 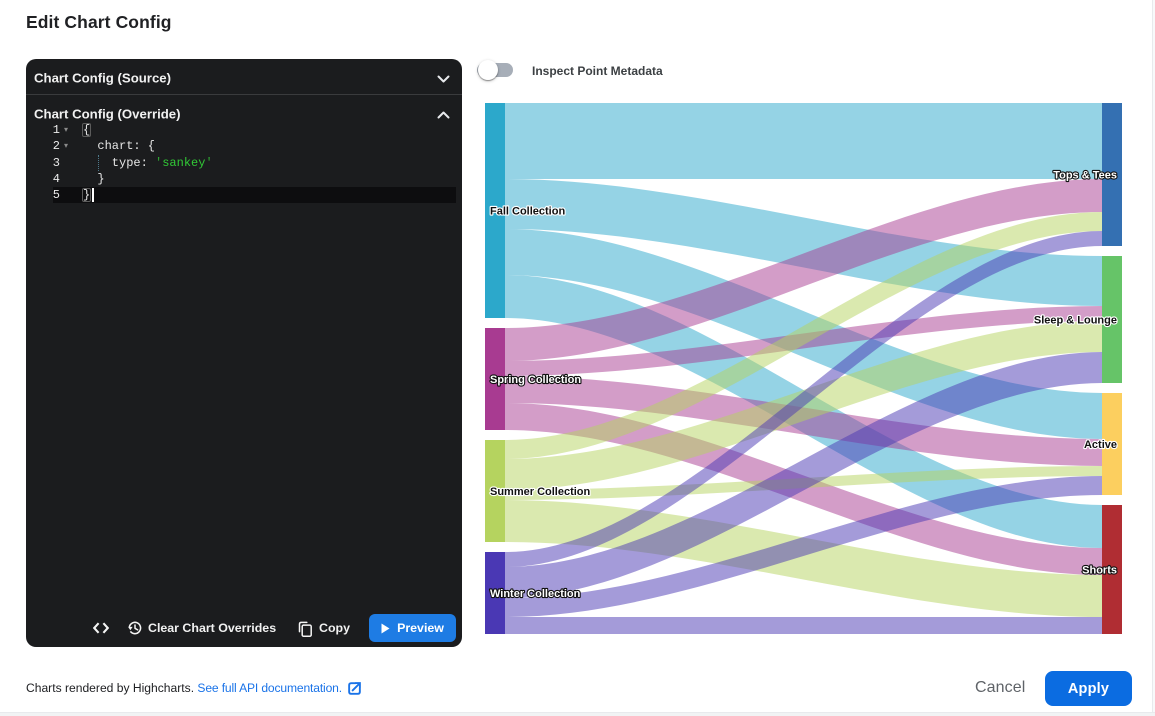 What do you see at coordinates (1099, 571) in the screenshot?
I see `svg-text: Shorts` at bounding box center [1099, 571].